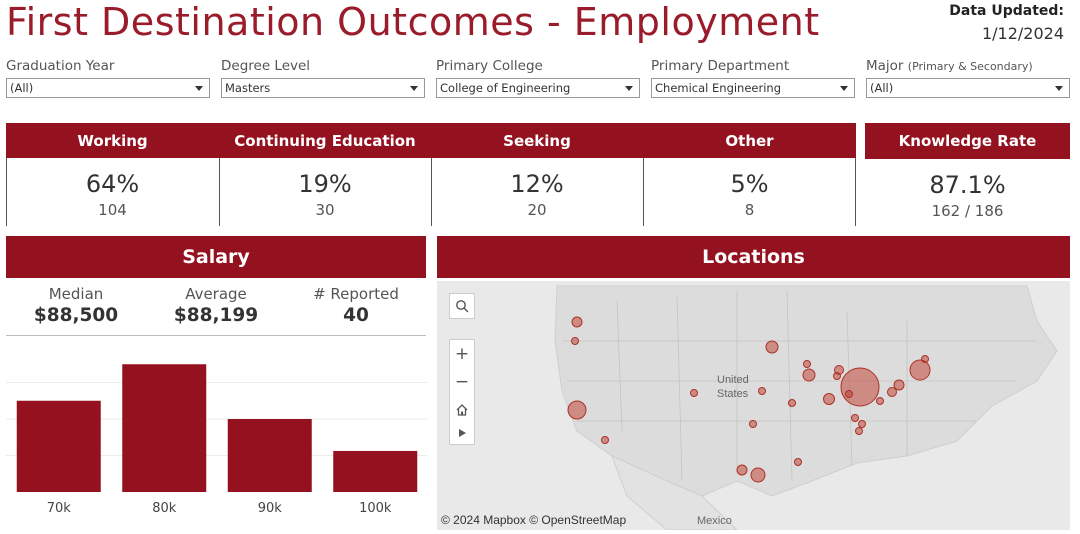  I want to click on stats-divider, so click(216, 335).